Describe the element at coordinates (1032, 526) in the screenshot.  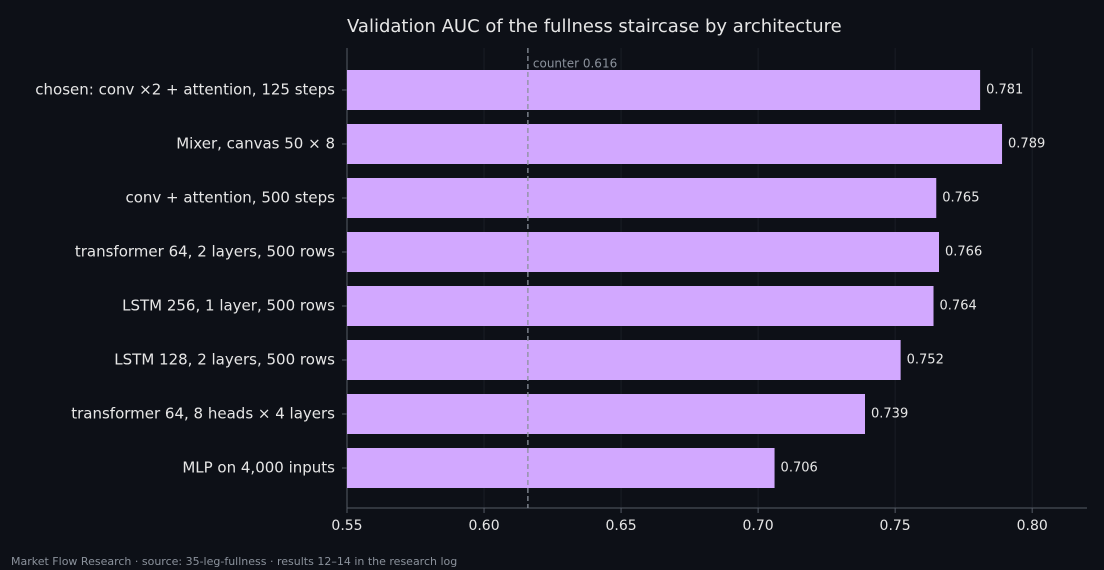
I see `x-tick-label: 0.80` at that location.